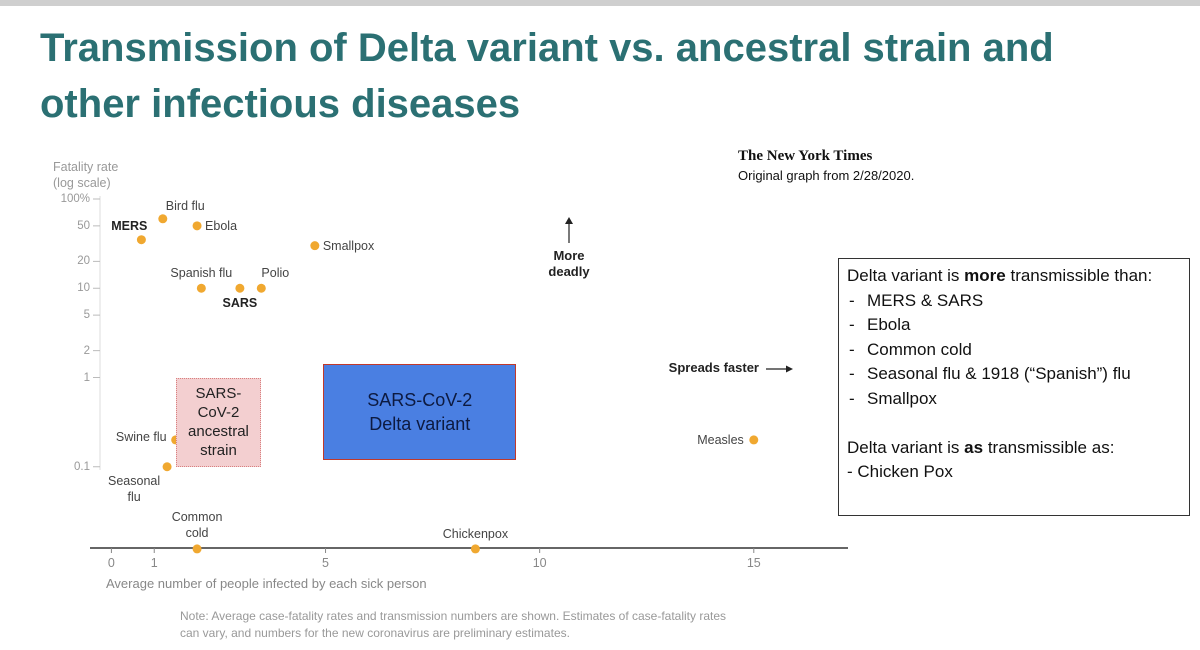 The height and width of the screenshot is (650, 1200). What do you see at coordinates (86, 350) in the screenshot?
I see `y-tick-label: 2` at bounding box center [86, 350].